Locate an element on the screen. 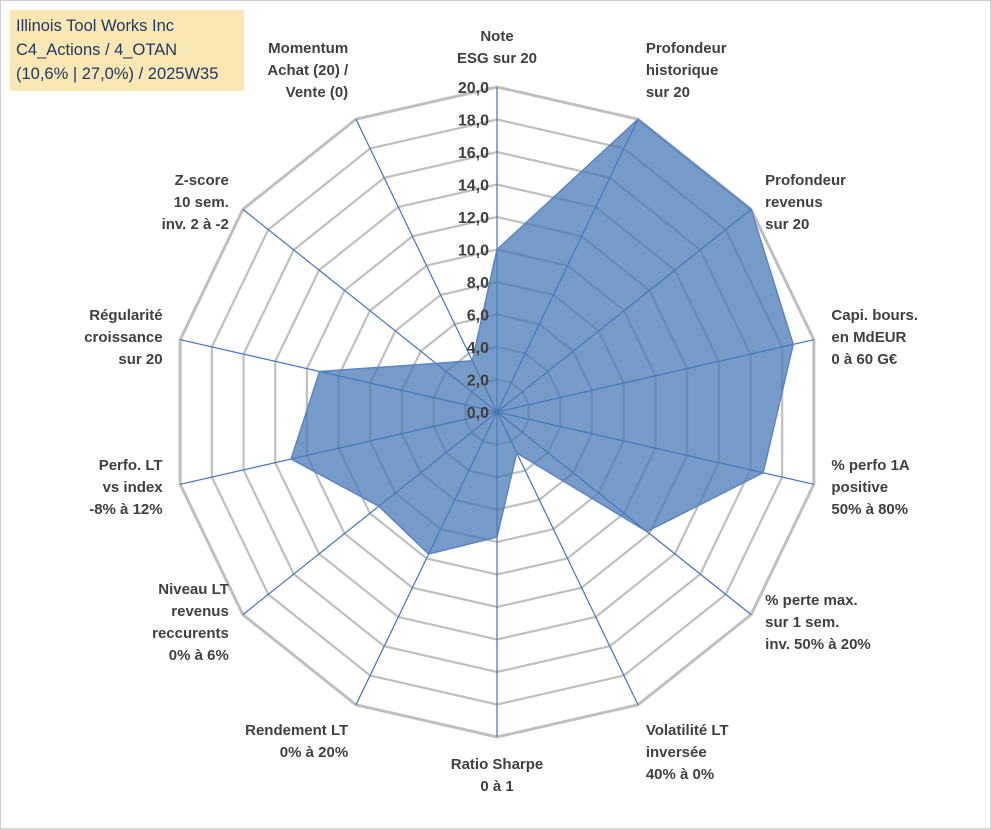  tick-label: 16,0 is located at coordinates (473, 153).